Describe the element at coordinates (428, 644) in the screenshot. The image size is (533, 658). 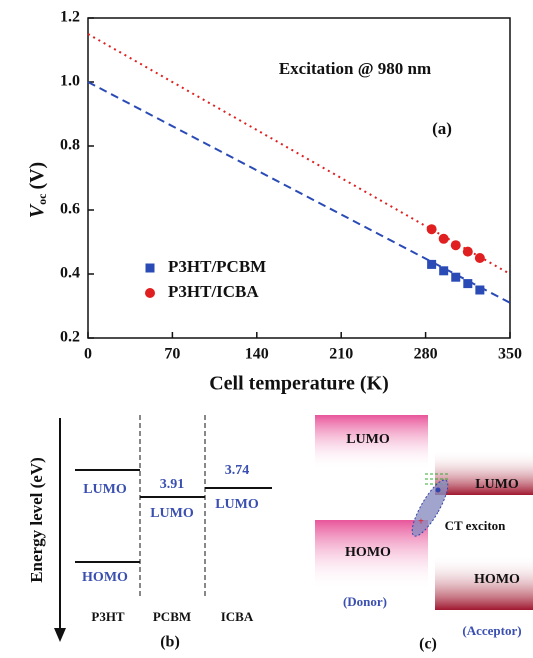
I see `panel-label: (c)` at that location.